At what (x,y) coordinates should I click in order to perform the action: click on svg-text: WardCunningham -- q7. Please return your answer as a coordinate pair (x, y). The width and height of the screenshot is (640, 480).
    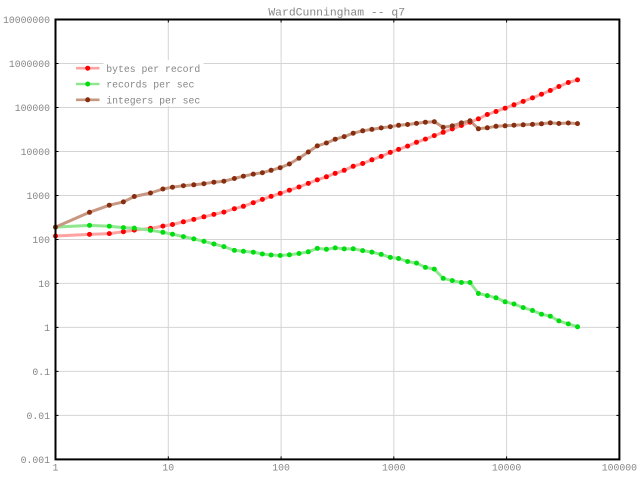
    Looking at the image, I should click on (336, 13).